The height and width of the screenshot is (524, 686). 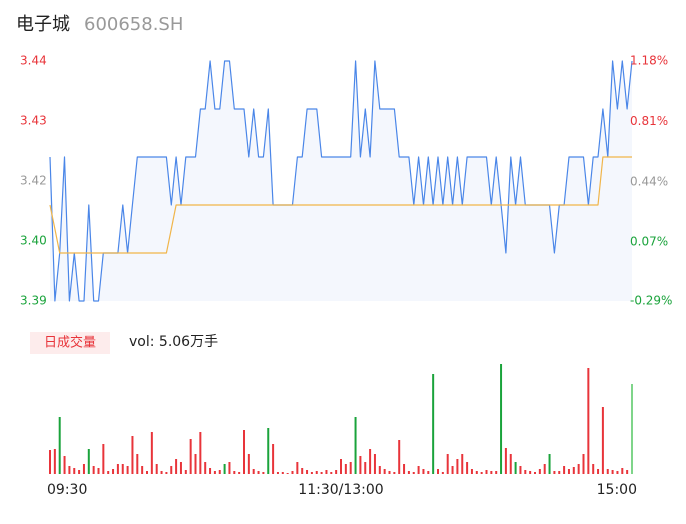 What do you see at coordinates (133, 24) in the screenshot?
I see `stock-code: 600658.SH` at bounding box center [133, 24].